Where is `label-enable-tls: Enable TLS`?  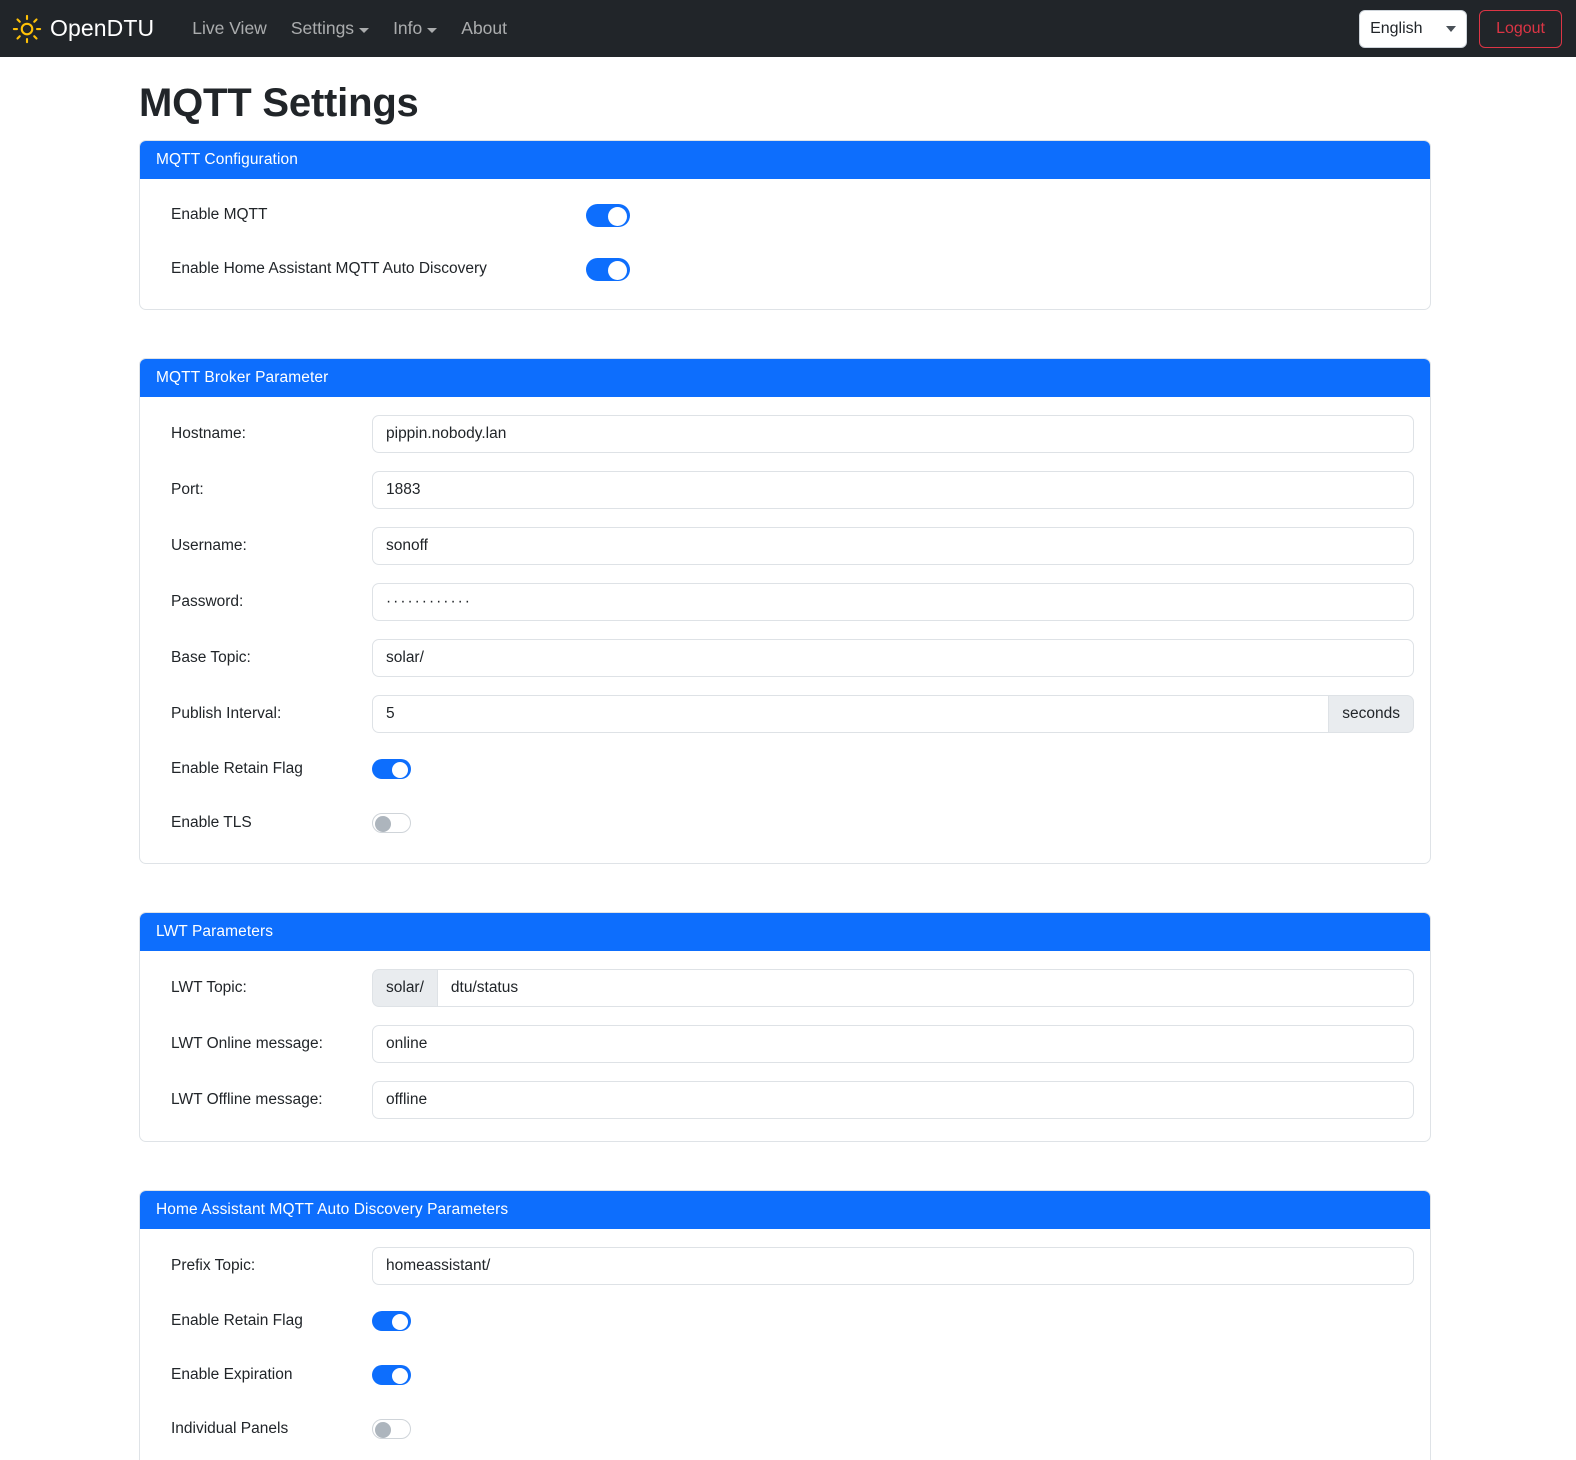 label-enable-tls: Enable TLS is located at coordinates (211, 822).